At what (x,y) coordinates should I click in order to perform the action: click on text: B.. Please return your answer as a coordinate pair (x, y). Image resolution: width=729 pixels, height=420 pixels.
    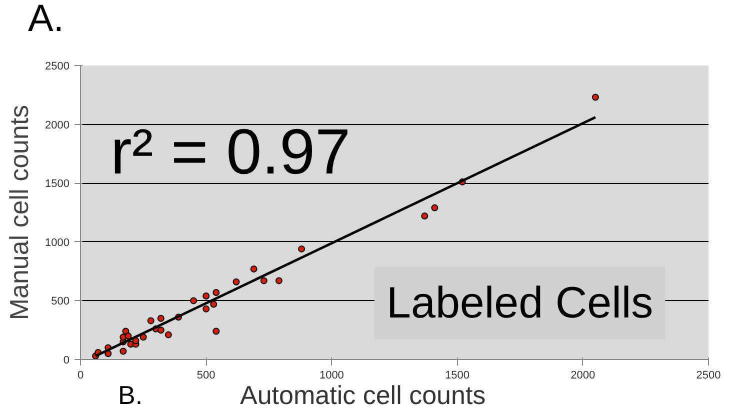
    Looking at the image, I should click on (130, 395).